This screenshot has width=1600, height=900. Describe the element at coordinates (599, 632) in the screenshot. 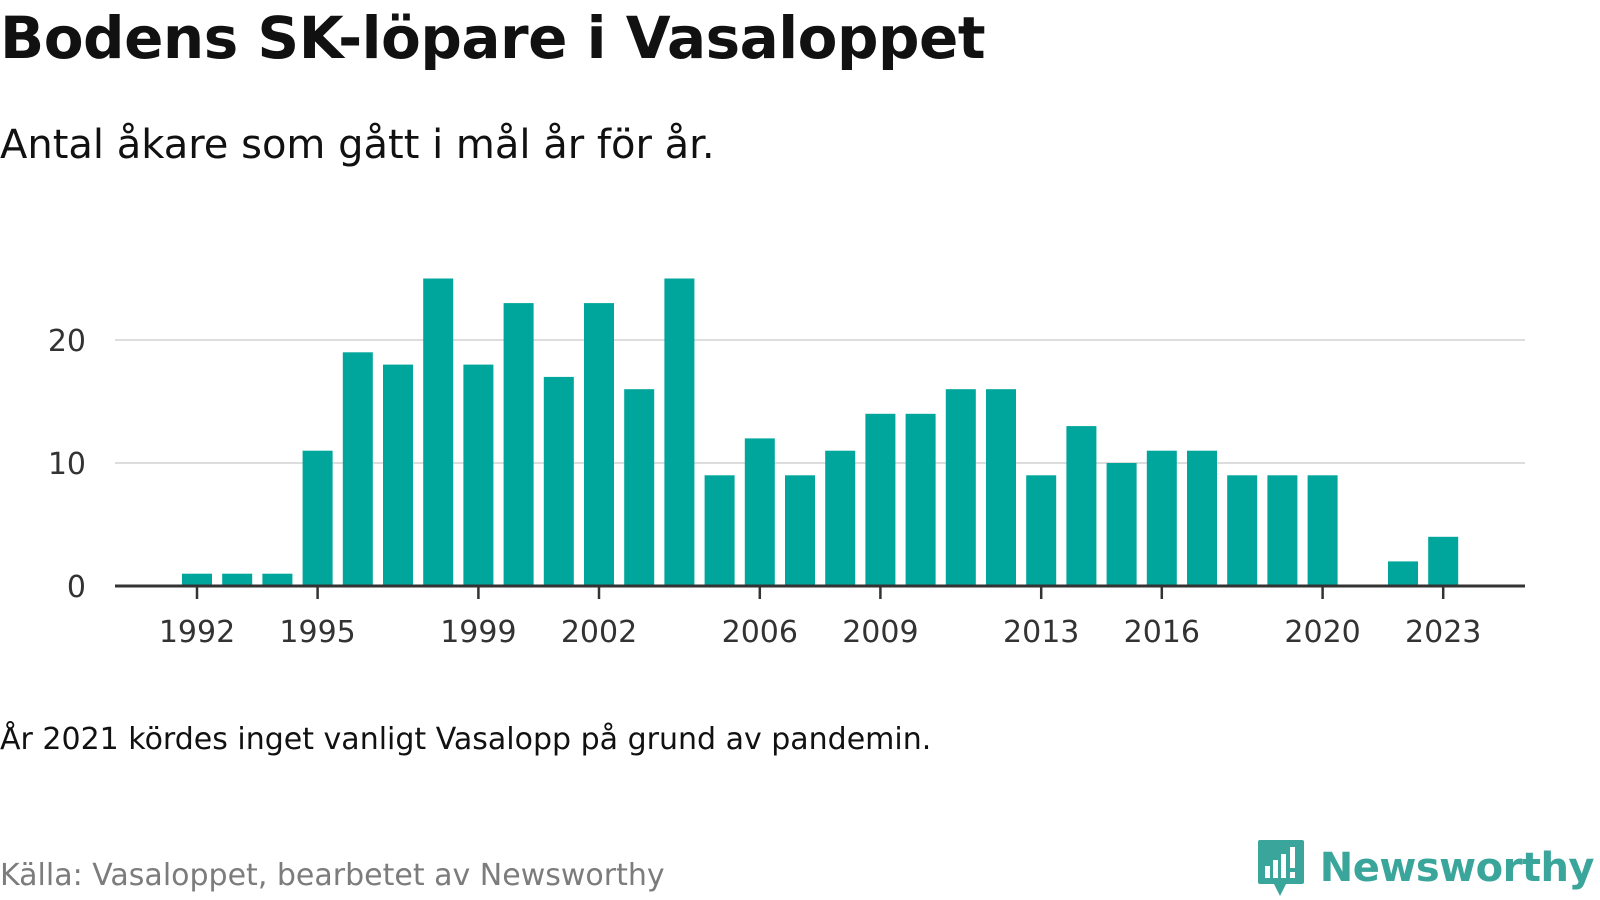

I see `x-tick-label: 2002` at that location.